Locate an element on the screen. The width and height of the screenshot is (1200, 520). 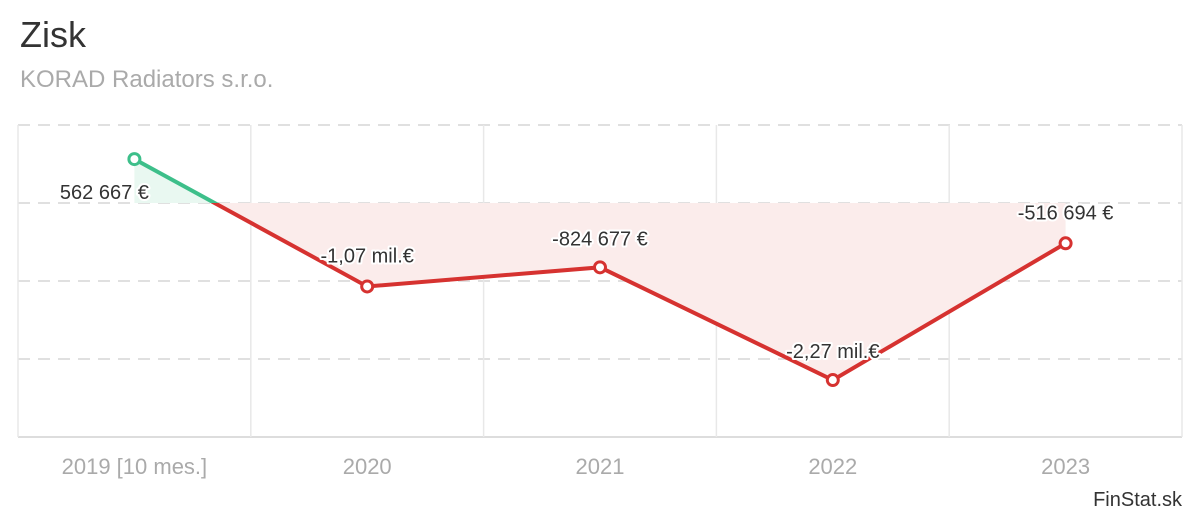
x-tick-label: 2020 is located at coordinates (367, 466).